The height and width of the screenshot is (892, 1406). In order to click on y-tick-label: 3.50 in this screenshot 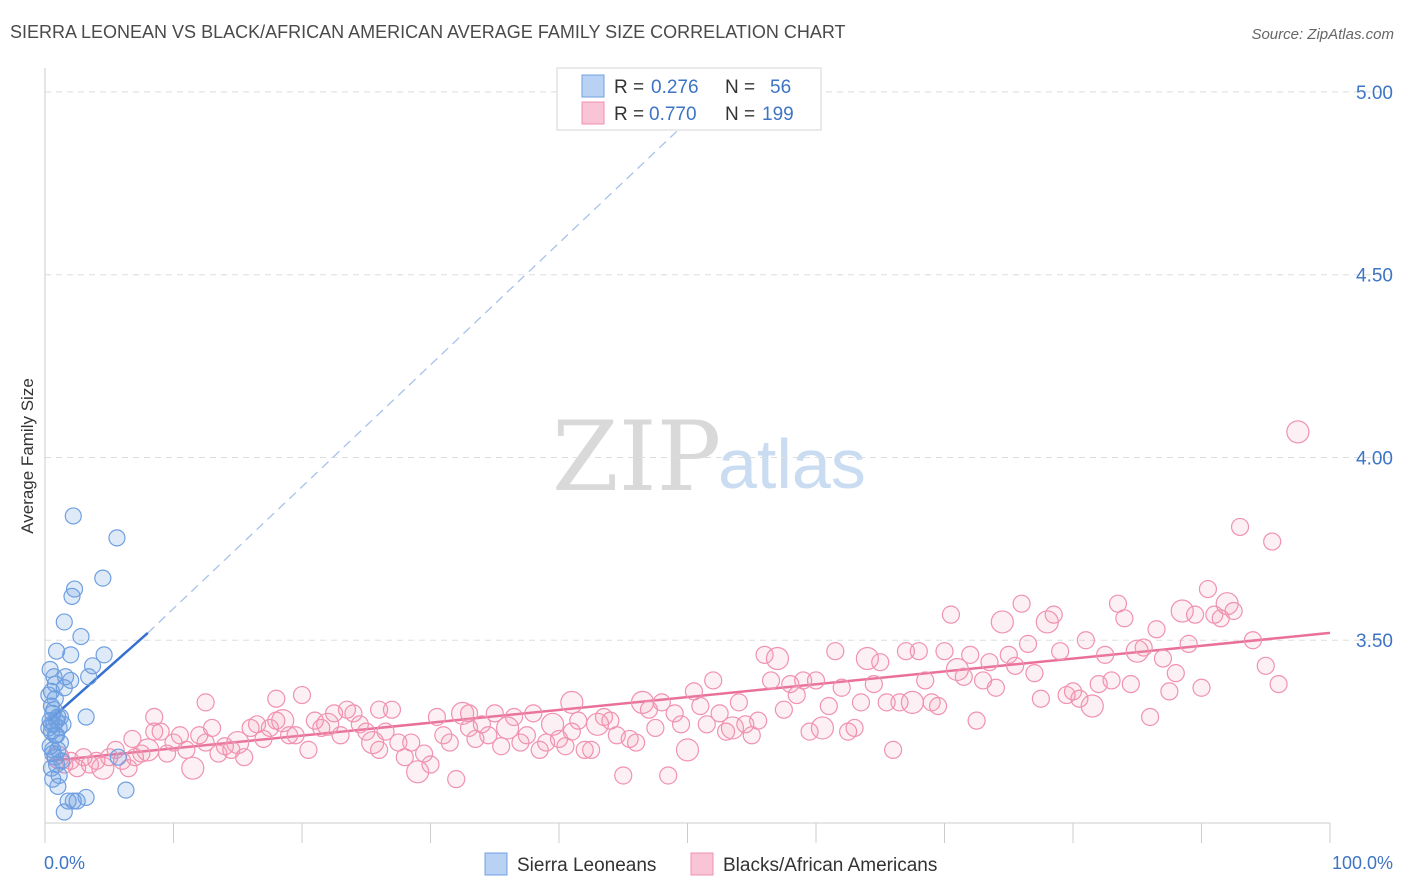, I will do `click(1374, 641)`.